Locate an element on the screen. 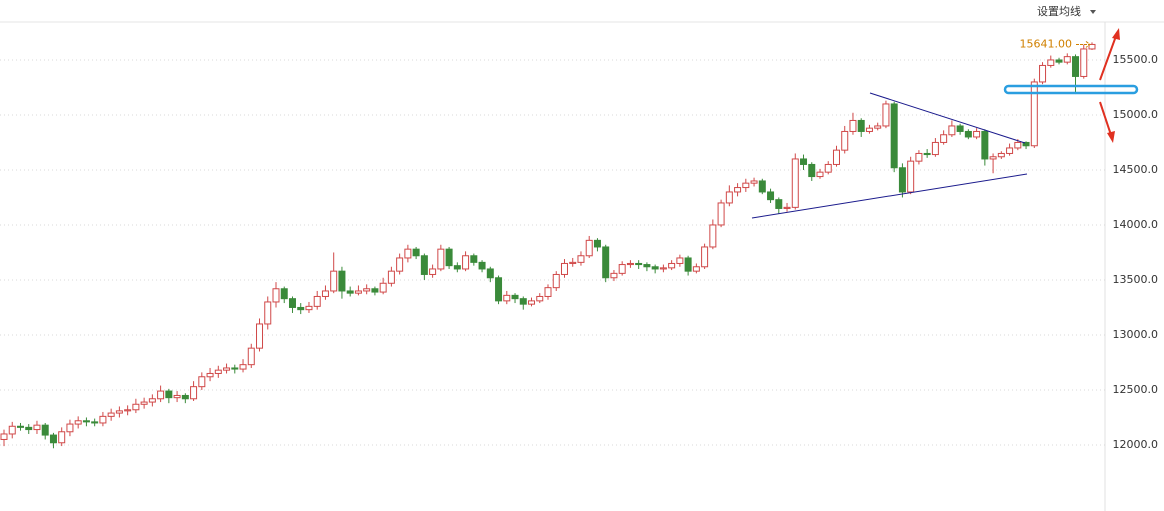 The image size is (1164, 511). dropdown-icon is located at coordinates (1093, 12).